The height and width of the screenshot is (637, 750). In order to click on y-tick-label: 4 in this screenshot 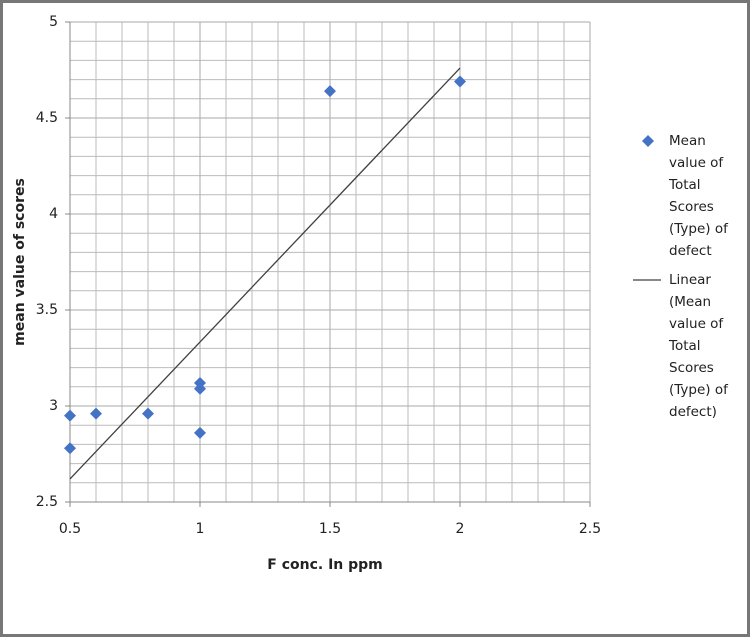, I will do `click(53, 214)`.